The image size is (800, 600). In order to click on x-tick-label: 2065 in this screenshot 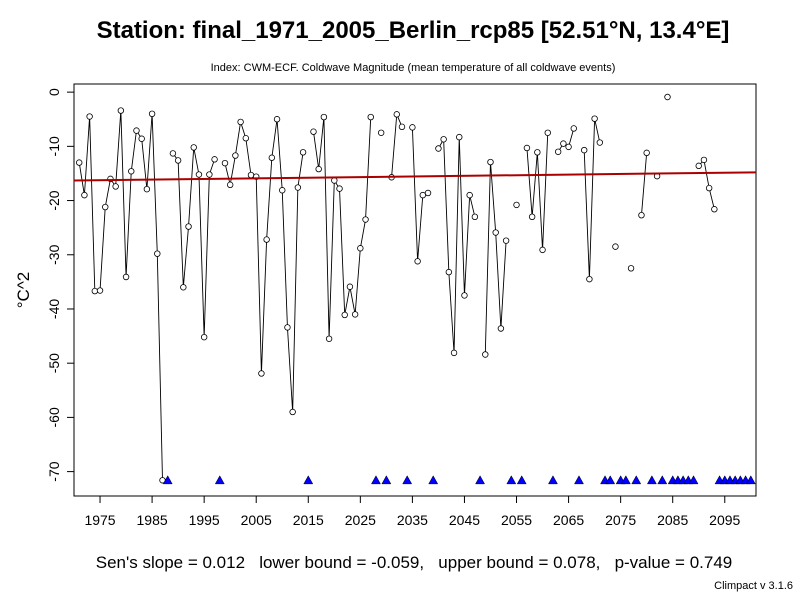, I will do `click(568, 520)`.